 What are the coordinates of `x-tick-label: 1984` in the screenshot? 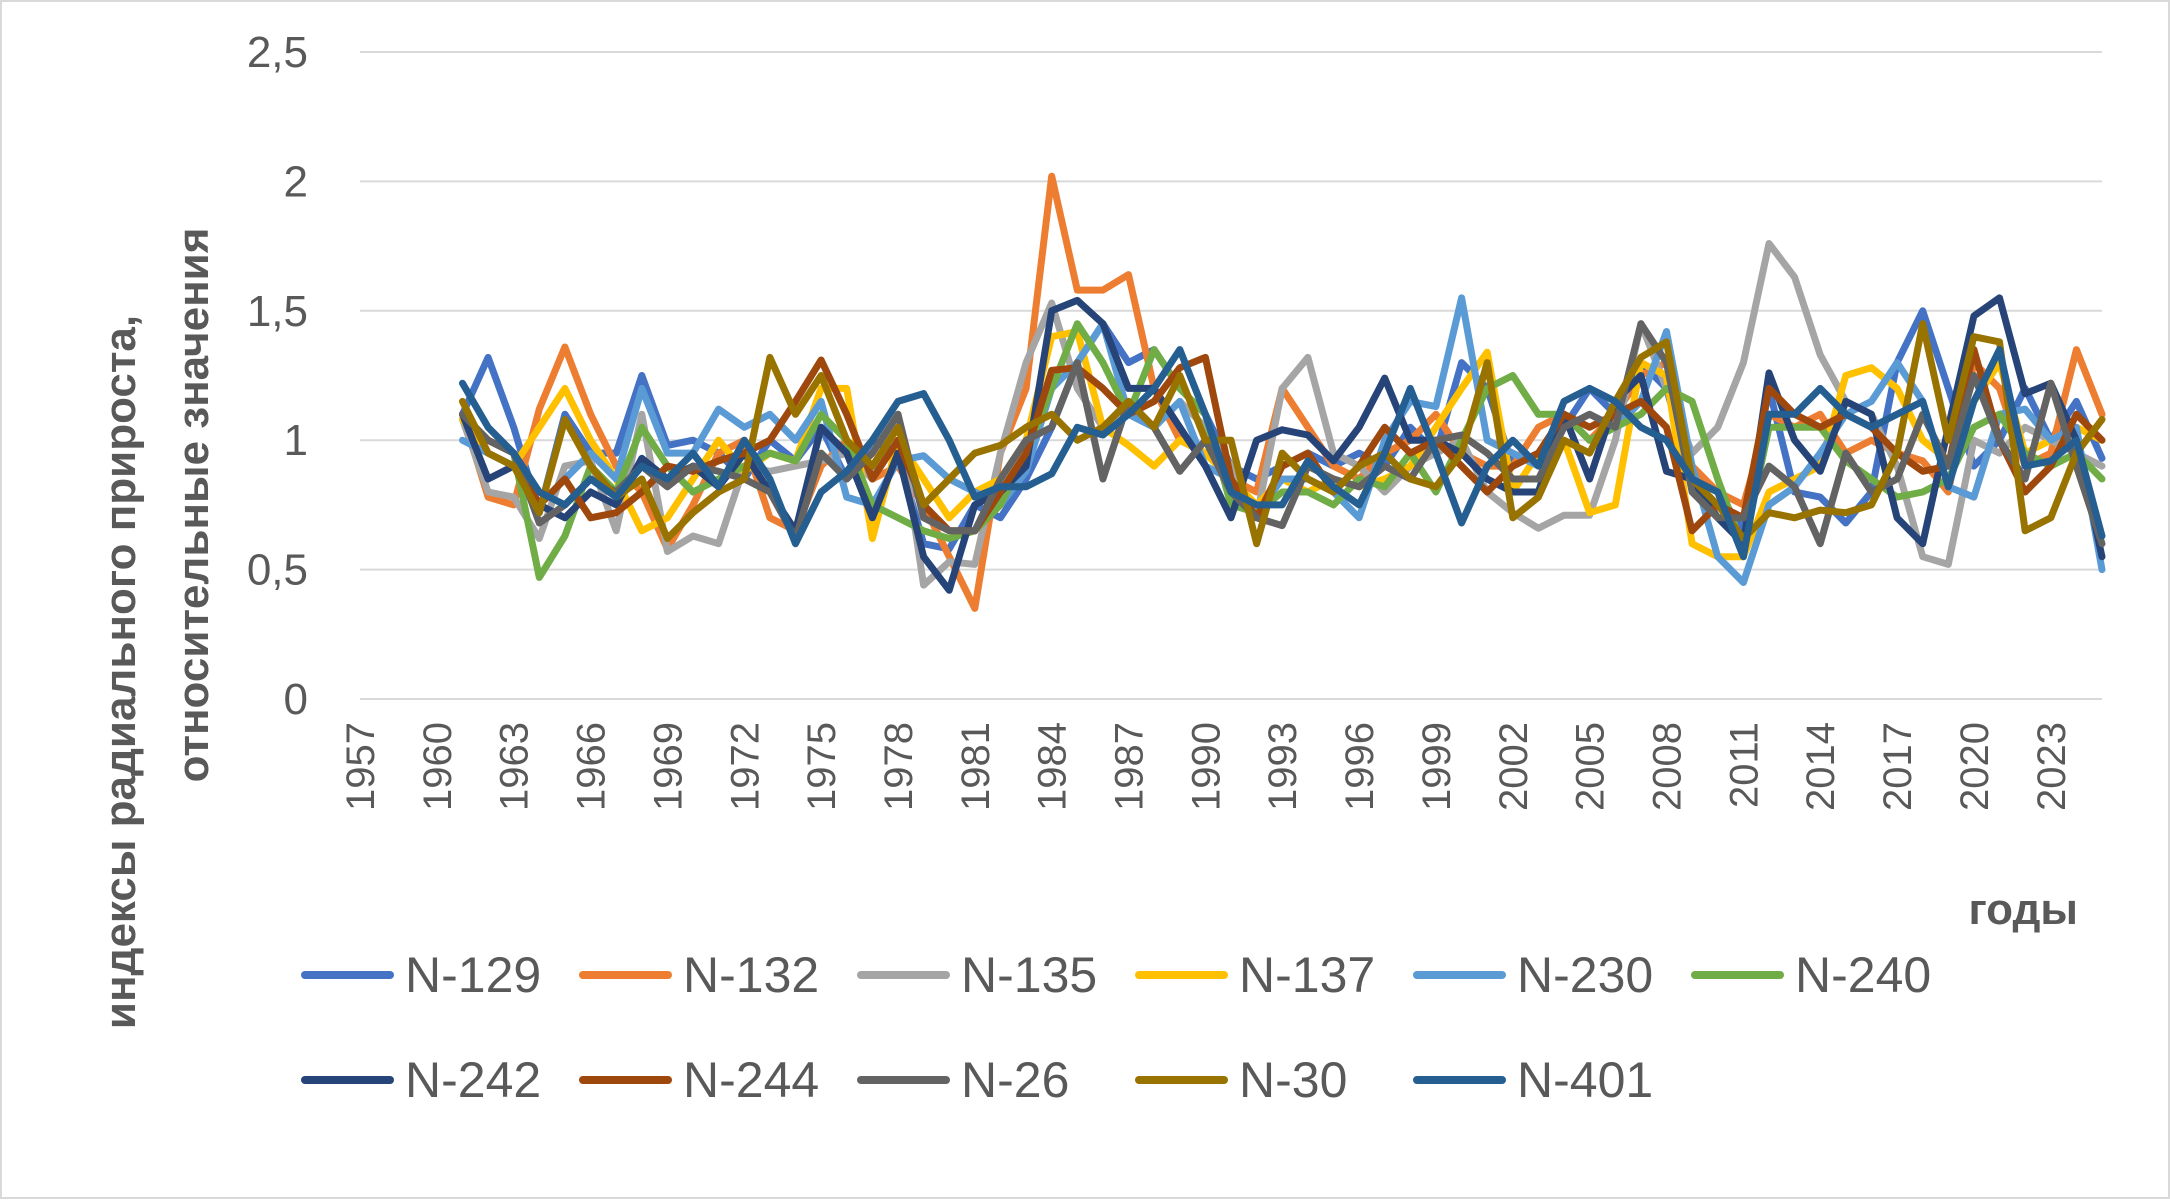 It's located at (1053, 766).